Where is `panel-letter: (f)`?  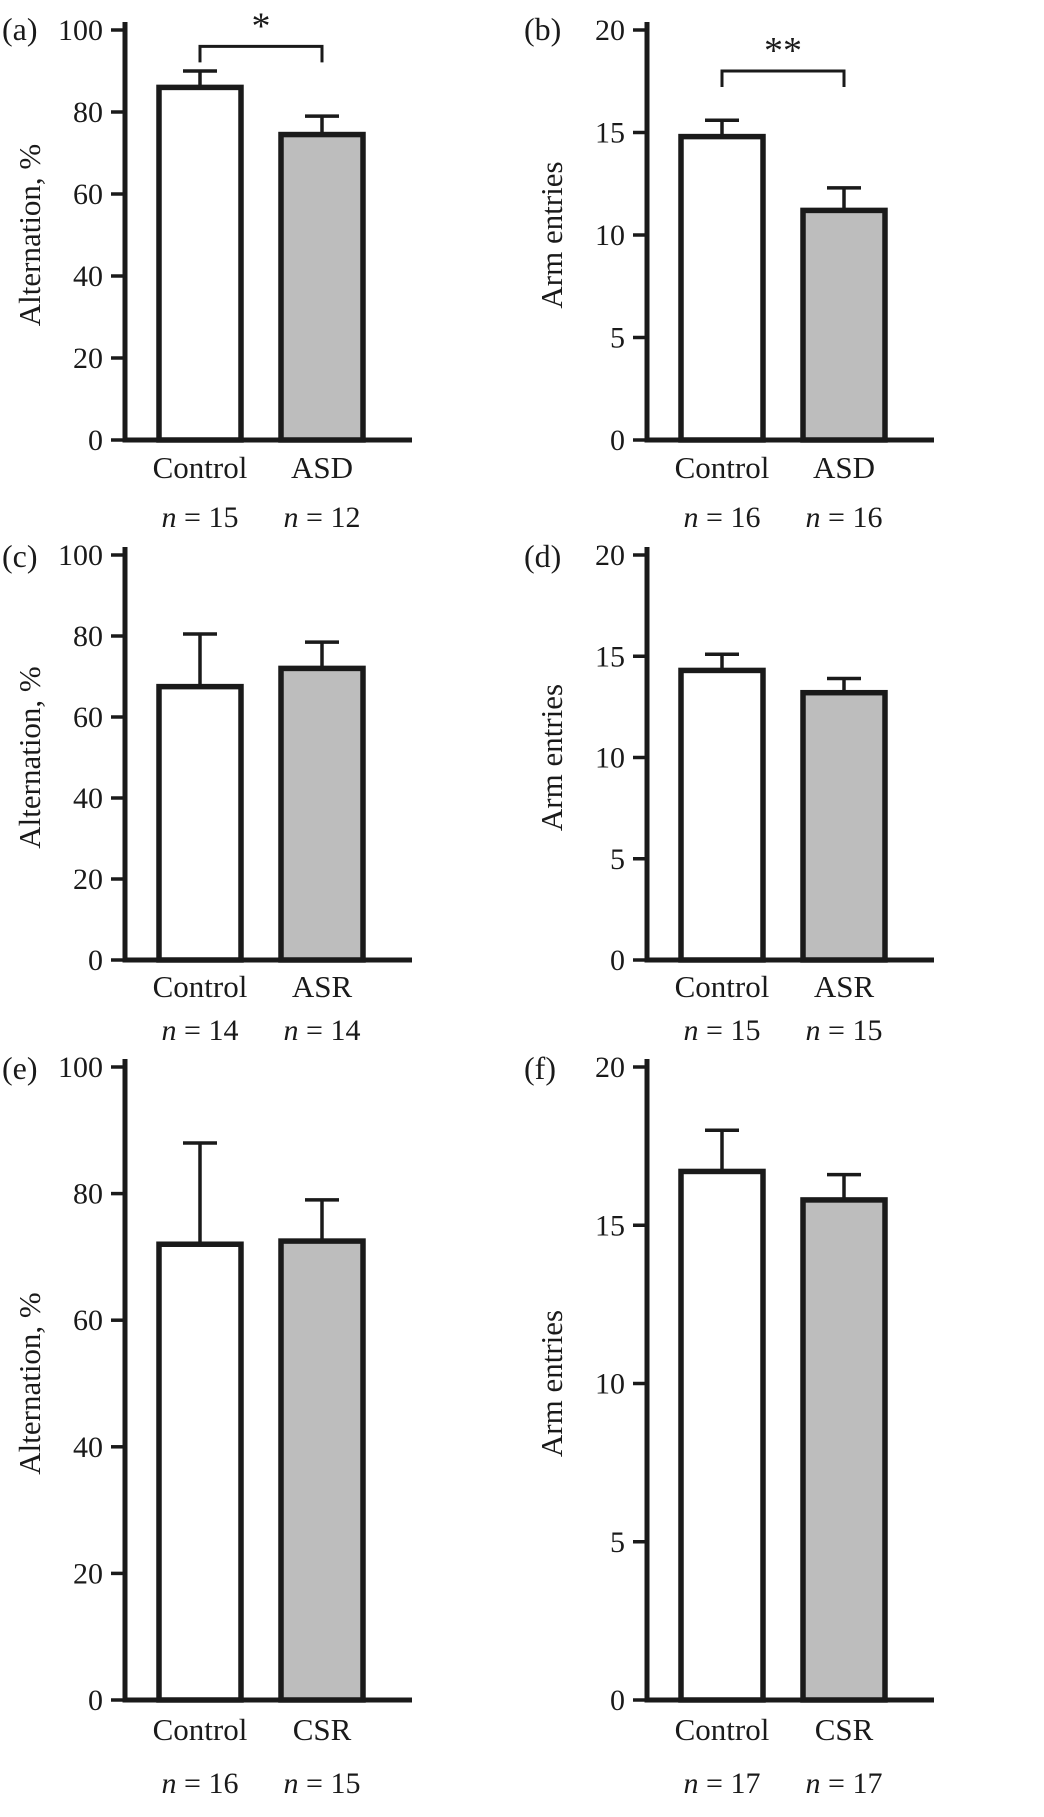
panel-letter: (f) is located at coordinates (540, 1068).